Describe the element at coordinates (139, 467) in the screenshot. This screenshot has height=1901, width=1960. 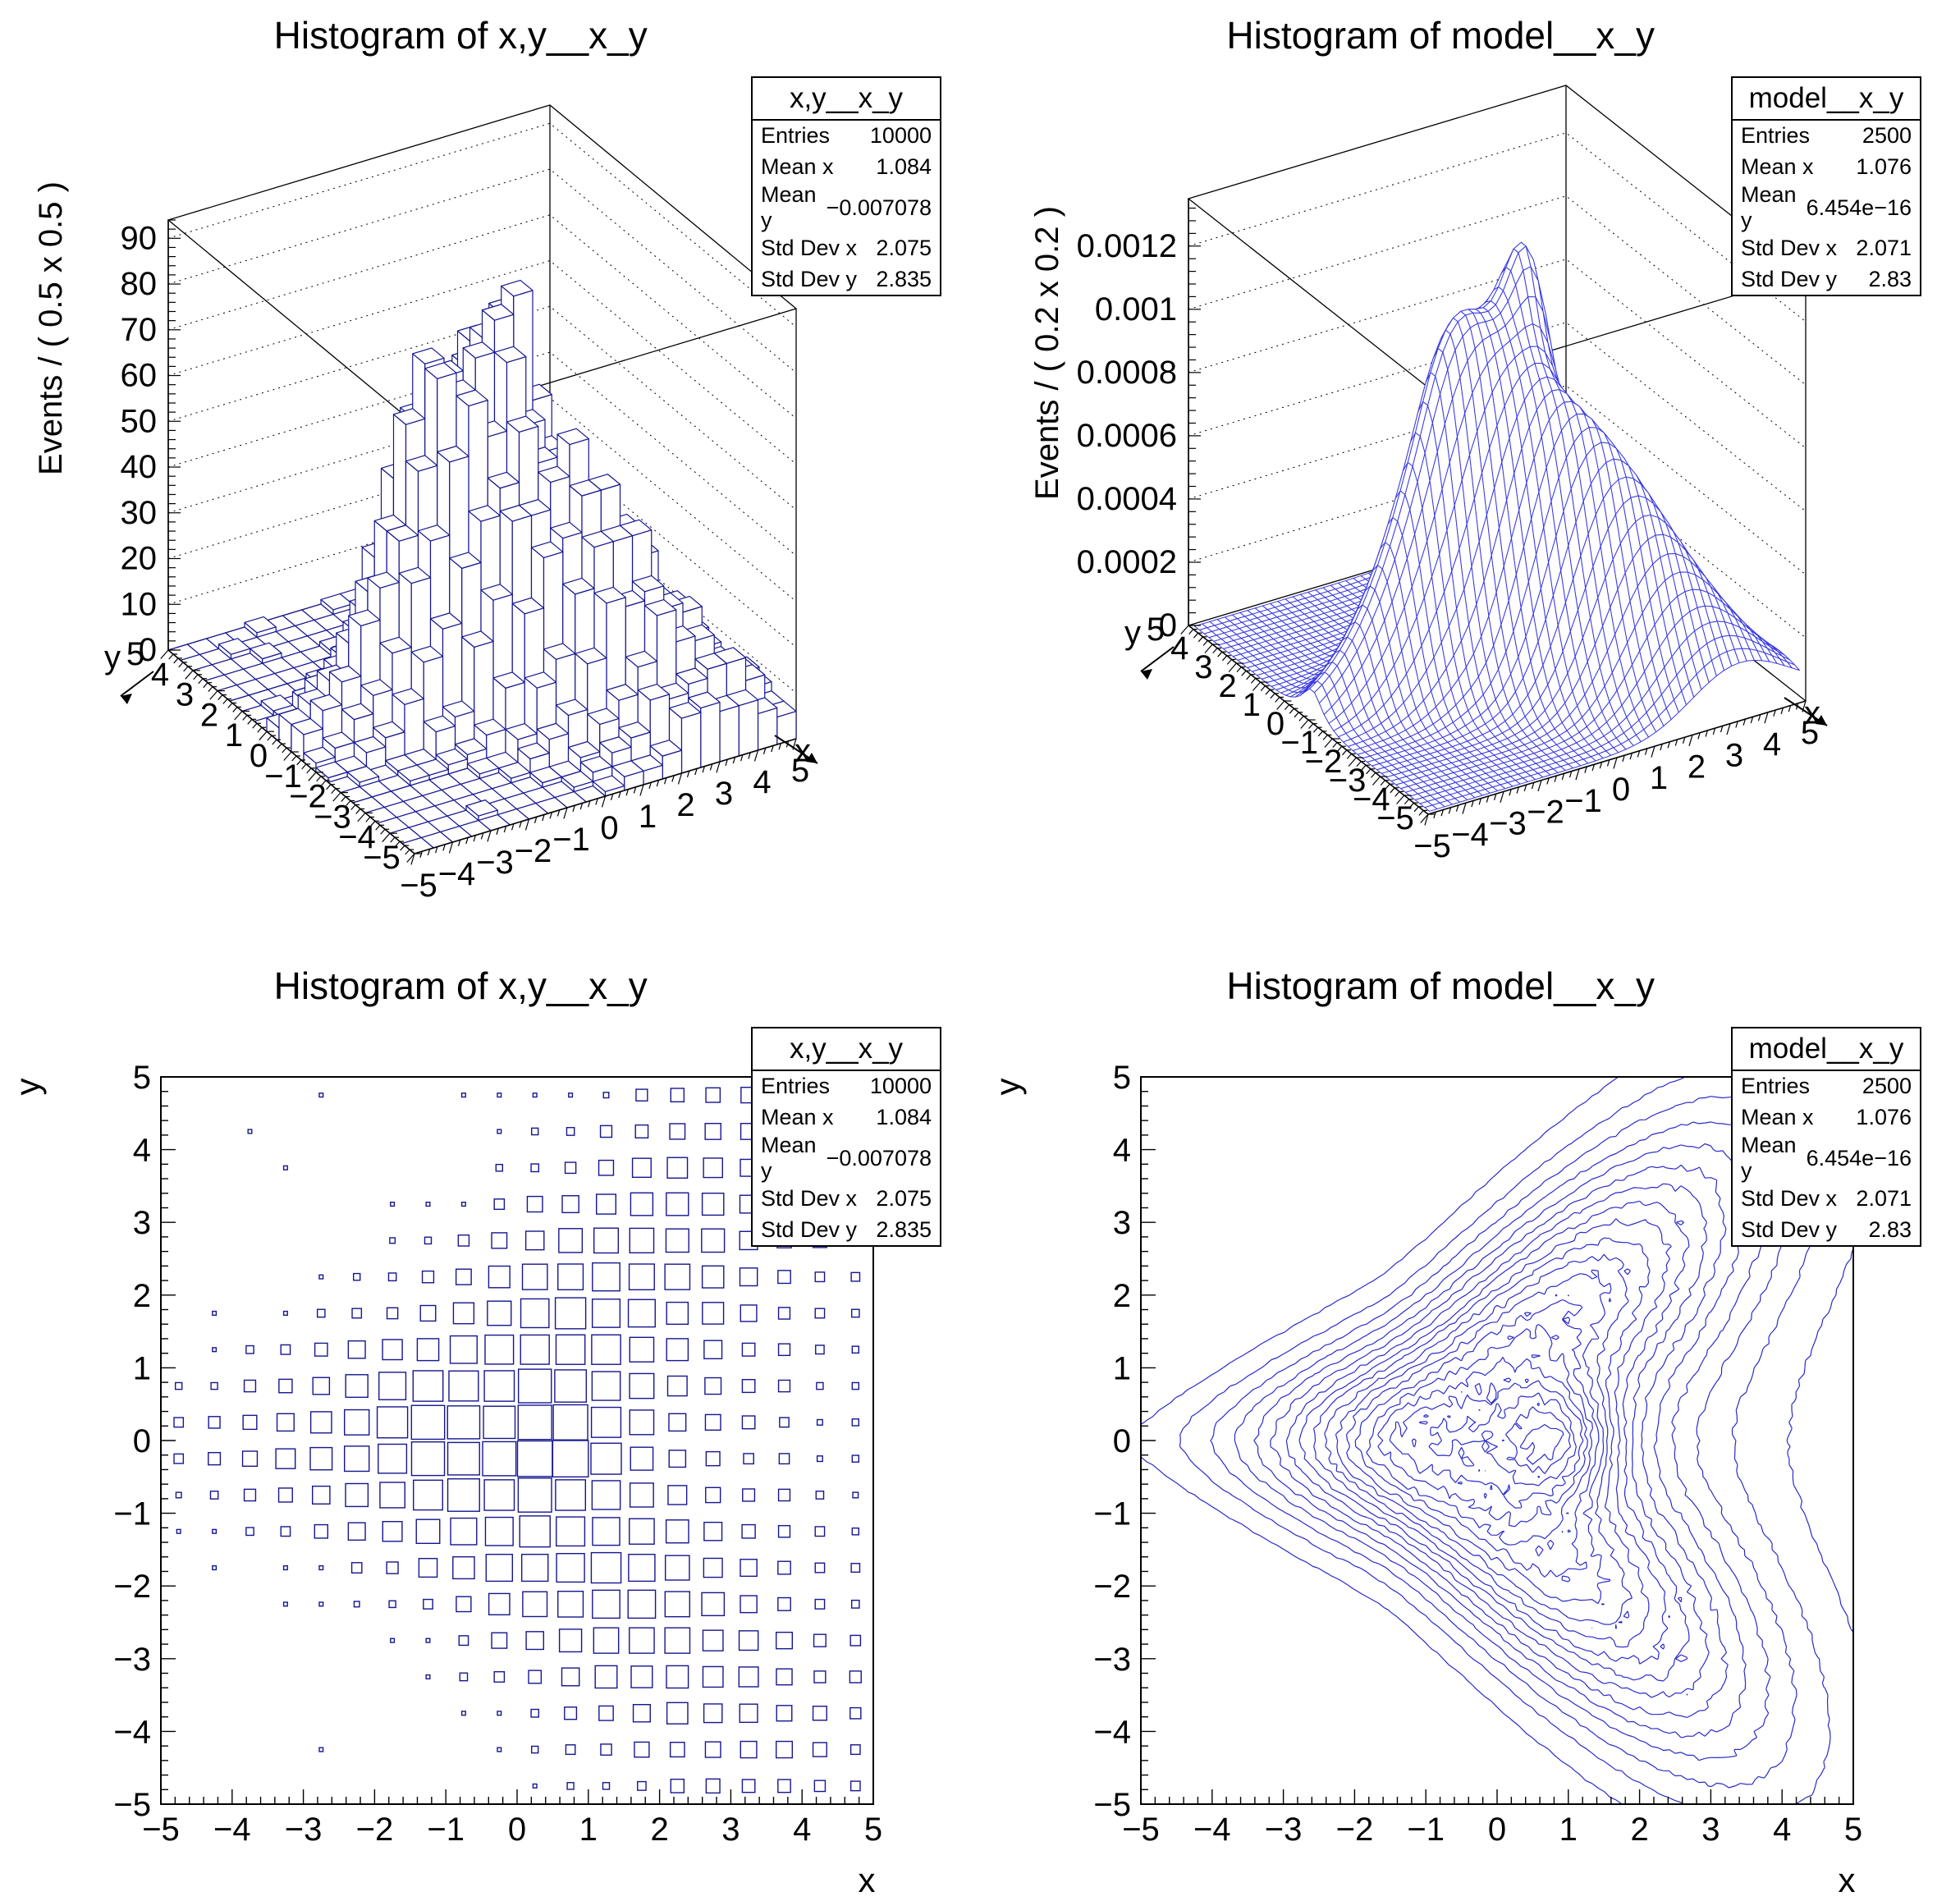
I see `svg-text: 40` at that location.